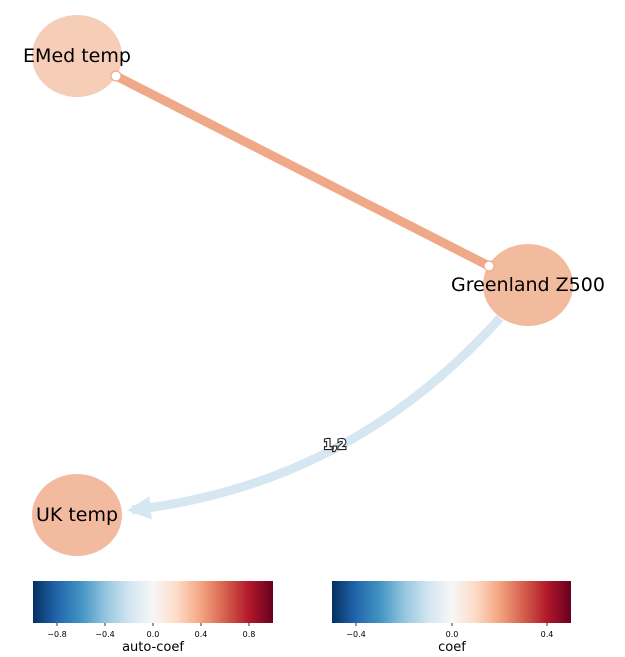  I want to click on node-uk-temp: UK temp, so click(77, 515).